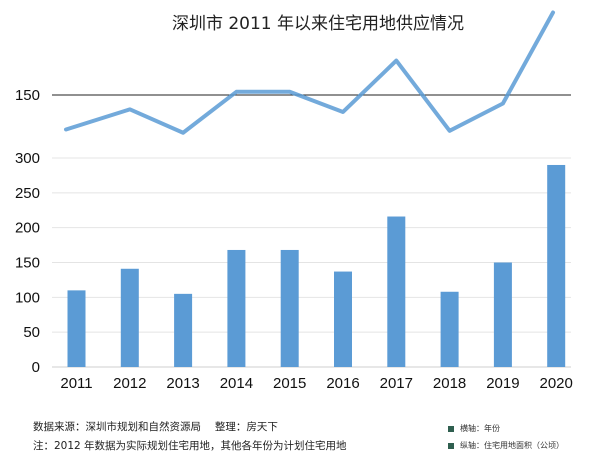  Describe the element at coordinates (27, 95) in the screenshot. I see `upper-axis-label: 150` at that location.